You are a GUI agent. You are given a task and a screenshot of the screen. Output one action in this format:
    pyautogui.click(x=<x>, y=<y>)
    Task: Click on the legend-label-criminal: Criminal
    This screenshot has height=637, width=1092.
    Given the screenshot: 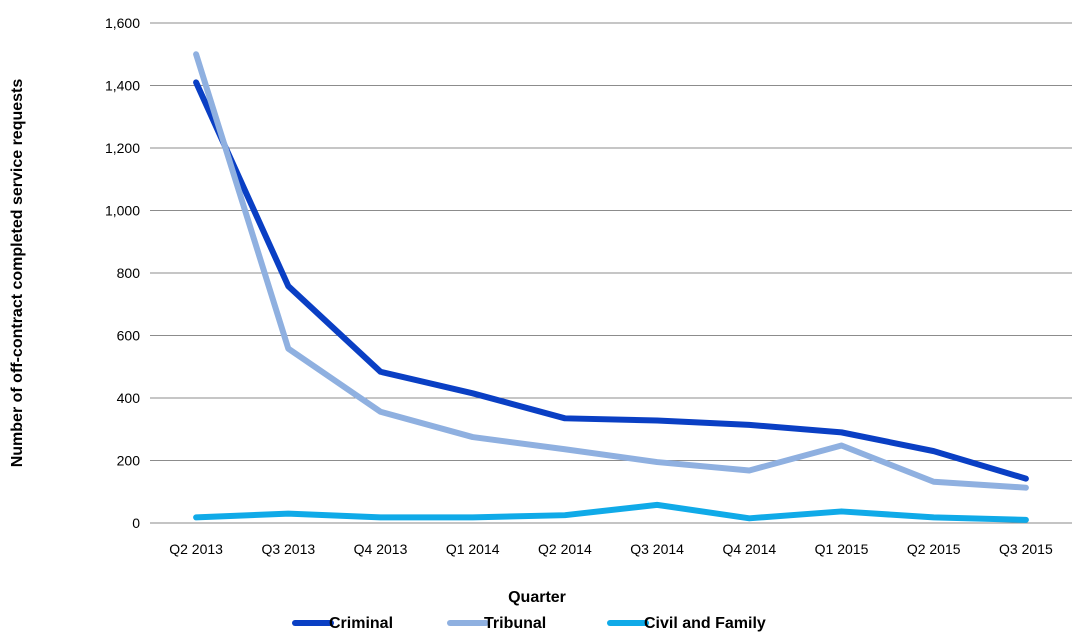 What is the action you would take?
    pyautogui.click(x=361, y=623)
    